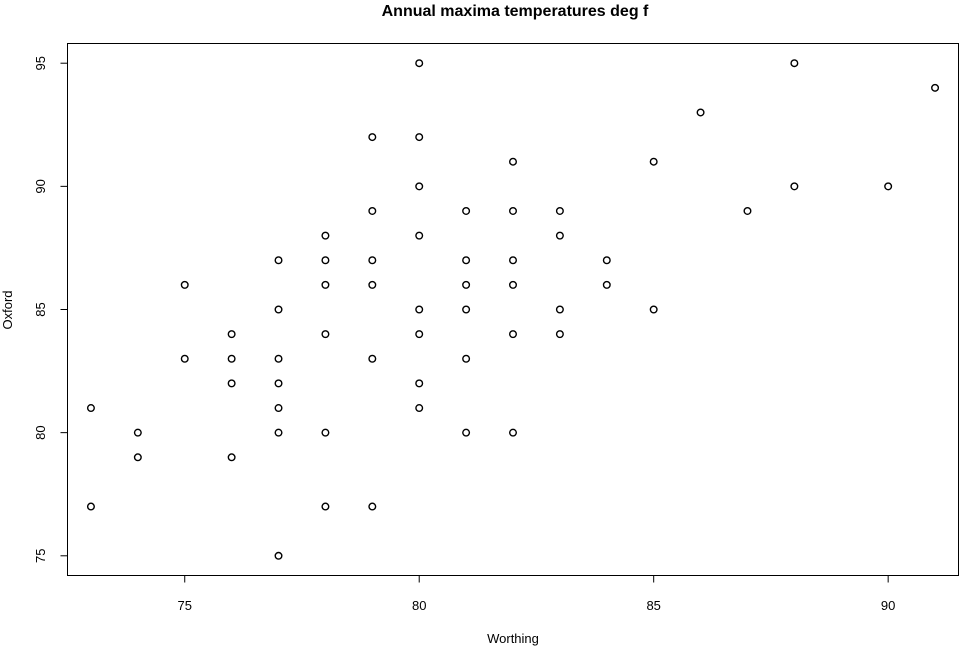 The image size is (971, 655). What do you see at coordinates (419, 605) in the screenshot?
I see `x-tick-label: 80` at bounding box center [419, 605].